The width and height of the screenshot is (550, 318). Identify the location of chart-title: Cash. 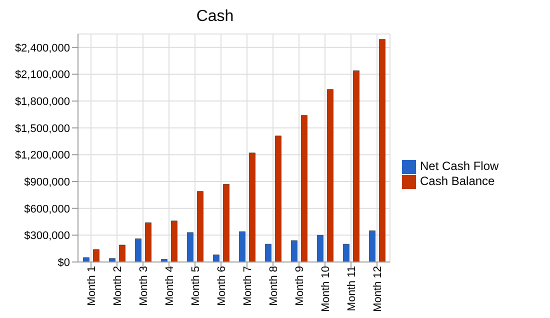
(215, 17).